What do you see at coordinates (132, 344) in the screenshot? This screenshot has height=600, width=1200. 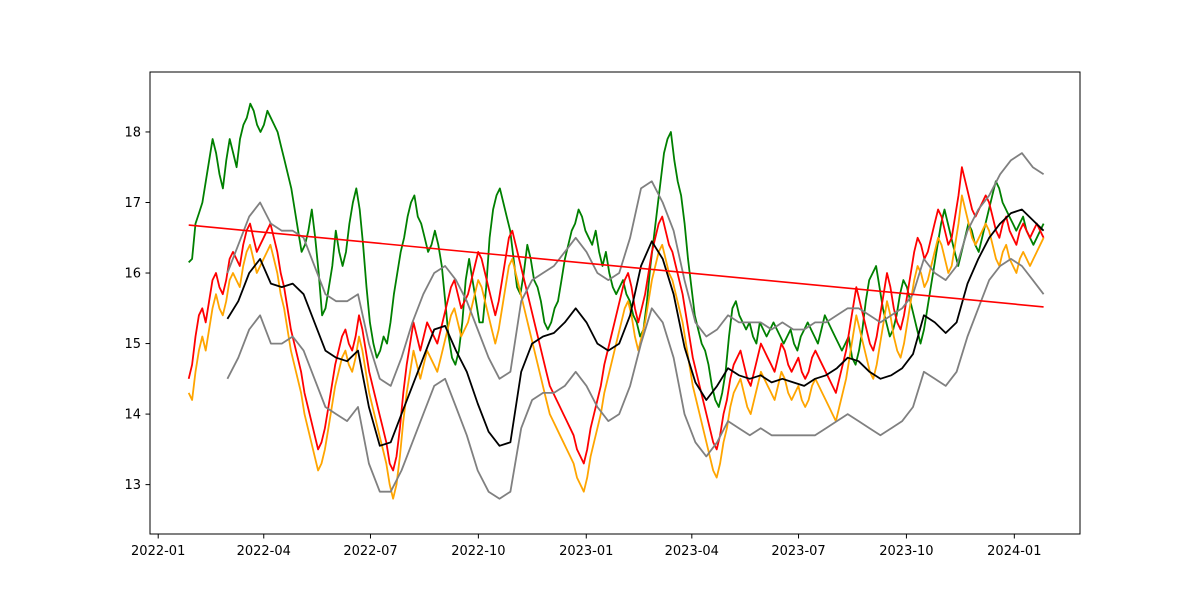 I see `y-tick-label: 15` at bounding box center [132, 344].